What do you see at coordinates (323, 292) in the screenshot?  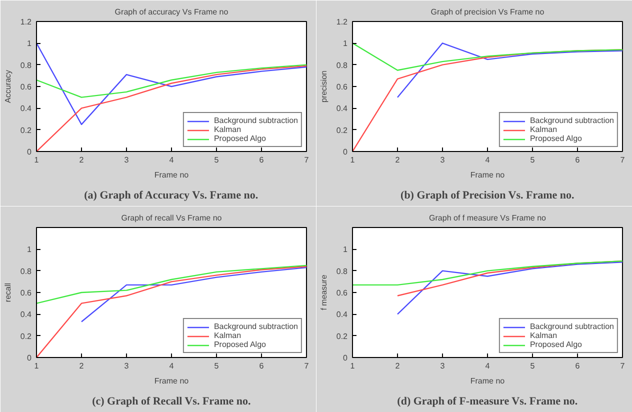 I see `y-axis-title: f measure` at bounding box center [323, 292].